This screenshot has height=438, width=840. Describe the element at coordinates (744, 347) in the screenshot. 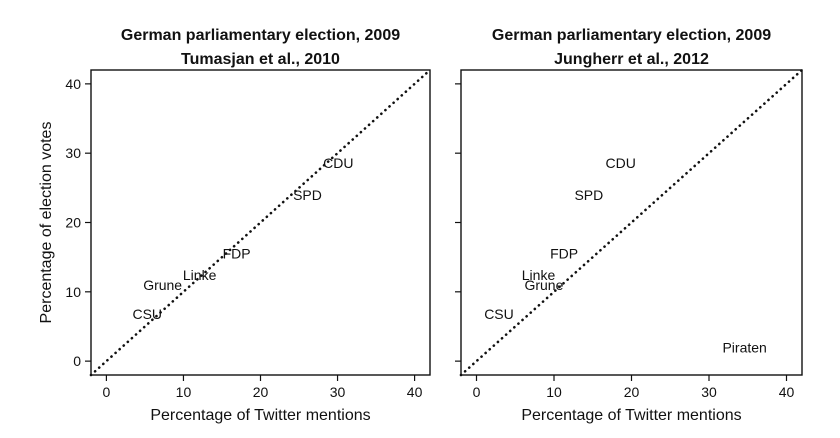

I see `point-label-piraten: Piraten` at that location.